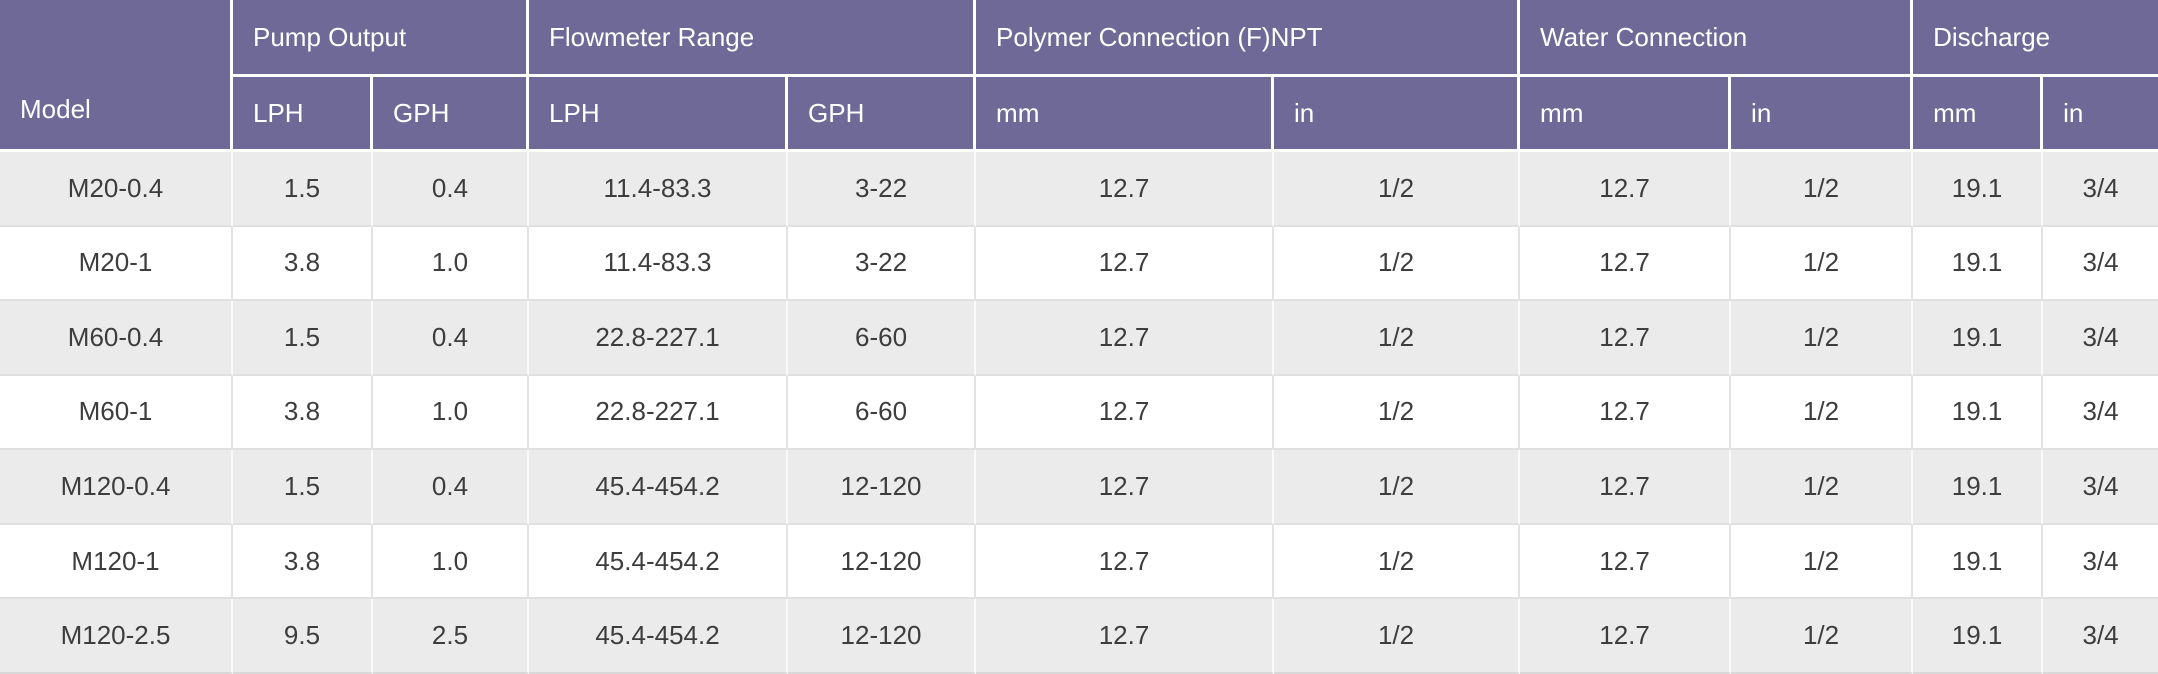  I want to click on sub-header-water-mm: mm, so click(1626, 114).